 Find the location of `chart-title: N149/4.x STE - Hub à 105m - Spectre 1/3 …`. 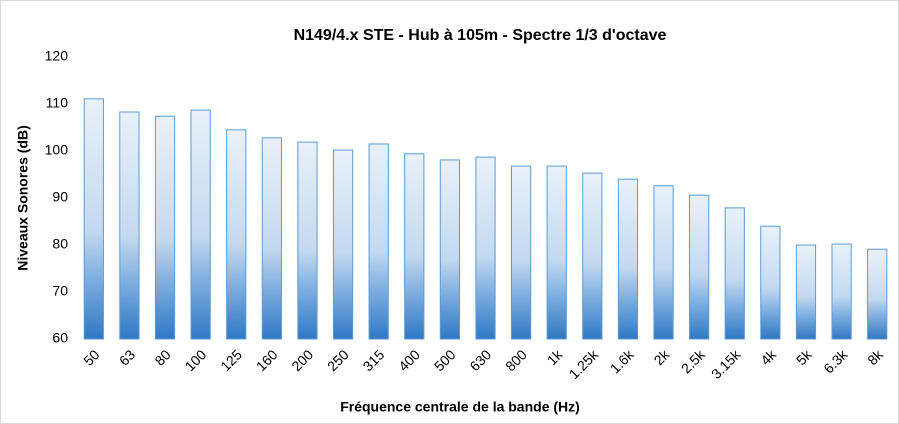

chart-title: N149/4.x STE - Hub à 105m - Spectre 1/3 … is located at coordinates (480, 35).